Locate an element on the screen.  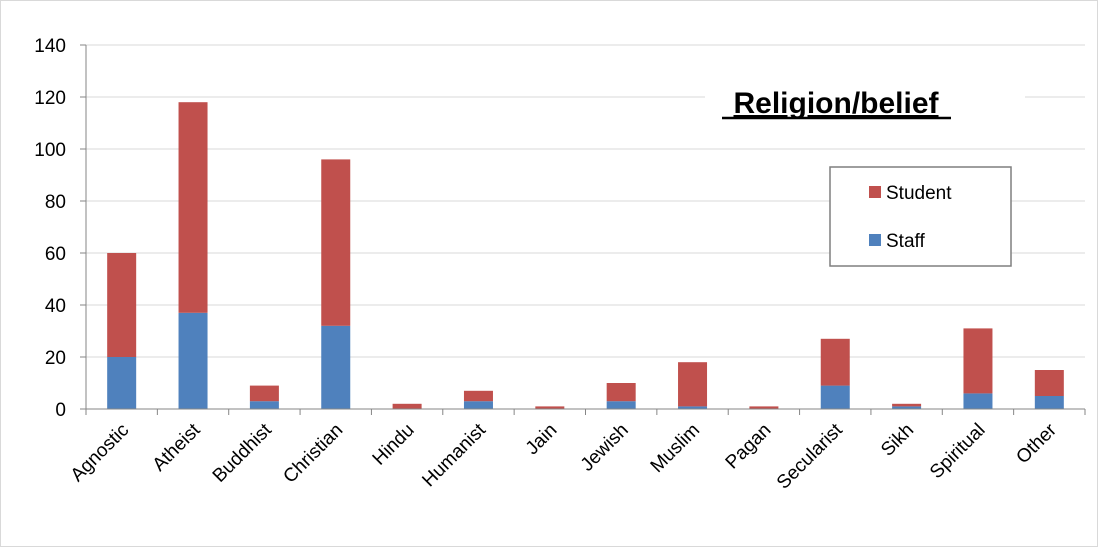
legend-label-staff: Staff is located at coordinates (905, 241).